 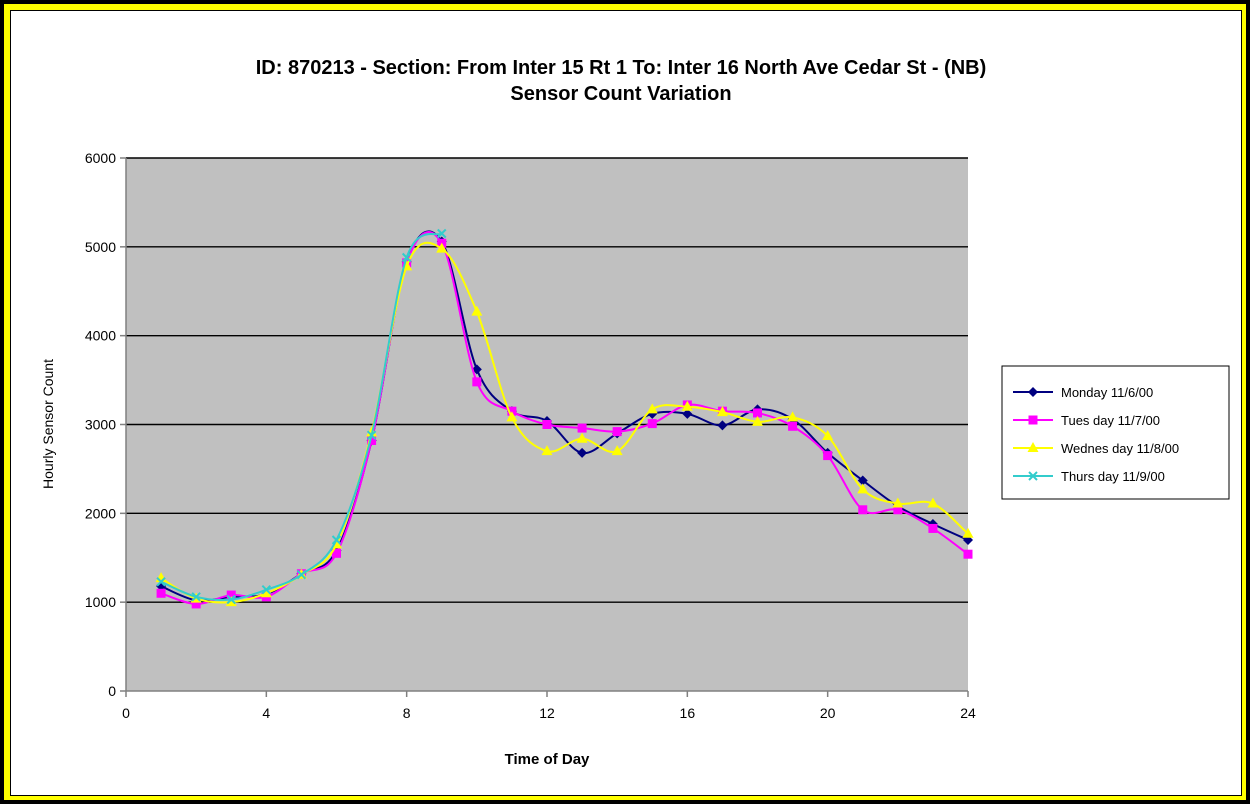 What do you see at coordinates (1120, 448) in the screenshot?
I see `legend-label: Wednes day 11/8/00` at bounding box center [1120, 448].